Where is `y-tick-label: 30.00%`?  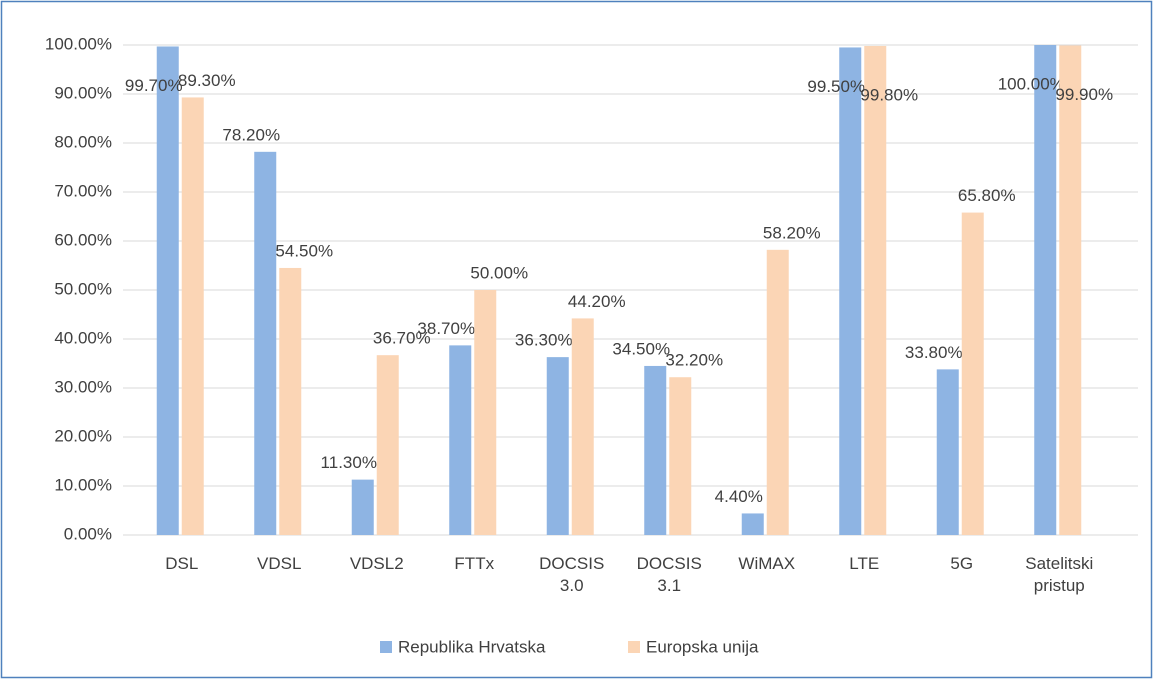
y-tick-label: 30.00% is located at coordinates (83, 386).